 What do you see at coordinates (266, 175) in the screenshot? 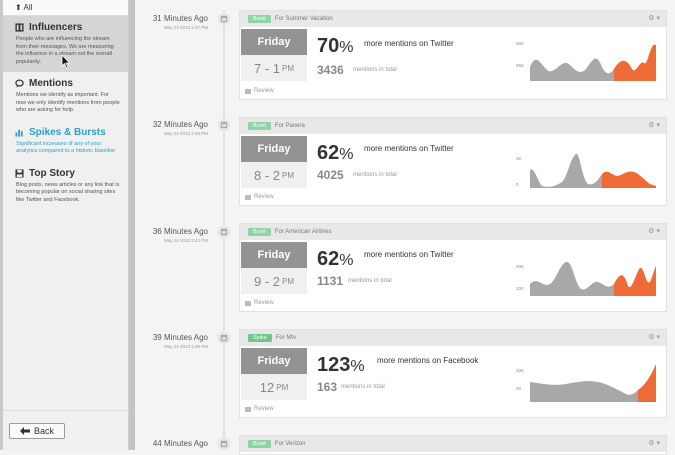
I see `hour-range-value: 8 - 2` at bounding box center [266, 175].